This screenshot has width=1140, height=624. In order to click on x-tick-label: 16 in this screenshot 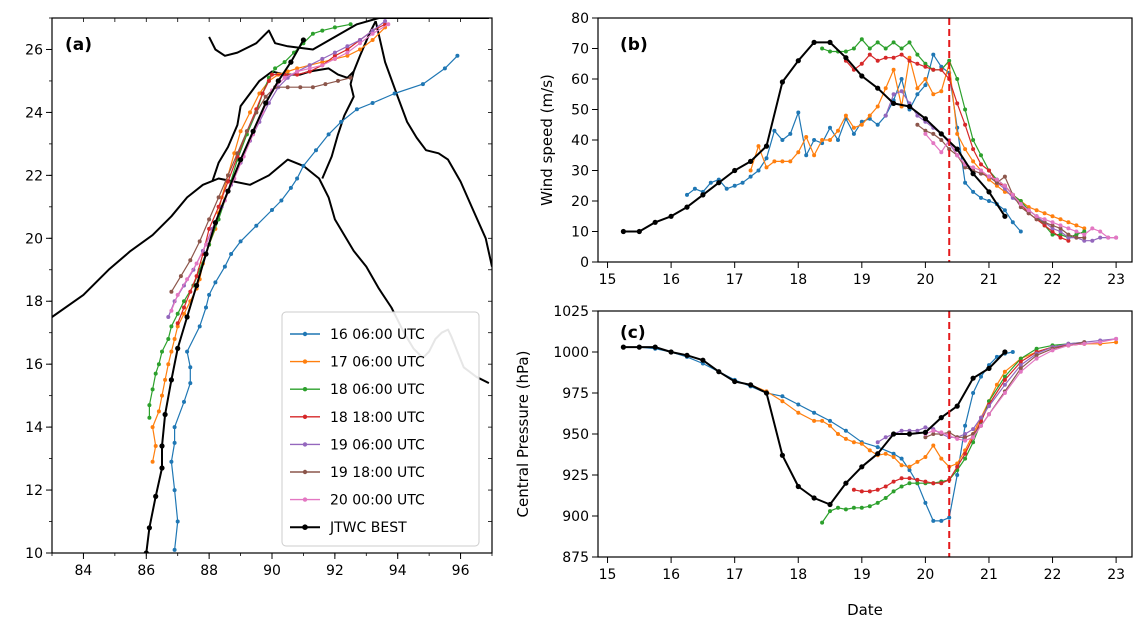, I will do `click(671, 575)`.